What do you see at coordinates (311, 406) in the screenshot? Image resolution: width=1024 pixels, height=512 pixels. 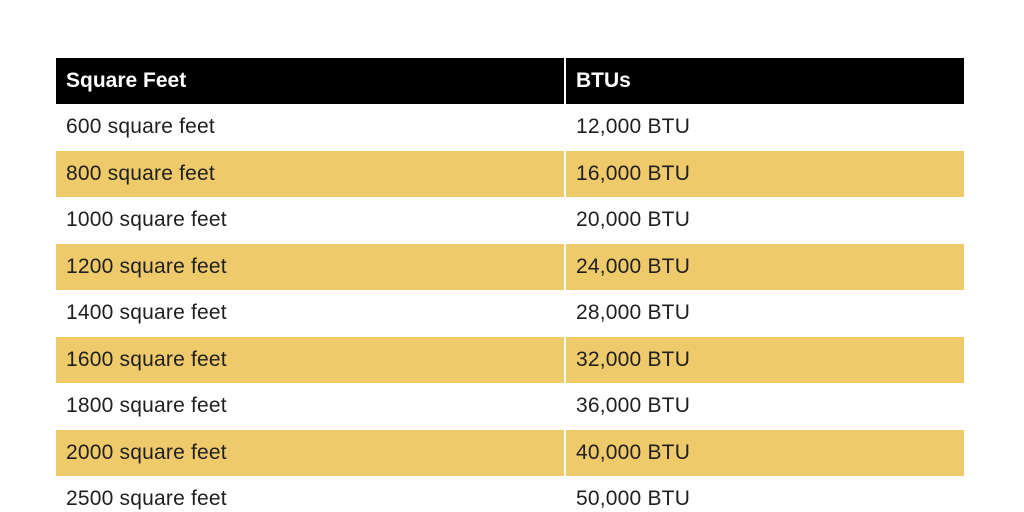 I see `cell-square-feet: 1800 square feet` at bounding box center [311, 406].